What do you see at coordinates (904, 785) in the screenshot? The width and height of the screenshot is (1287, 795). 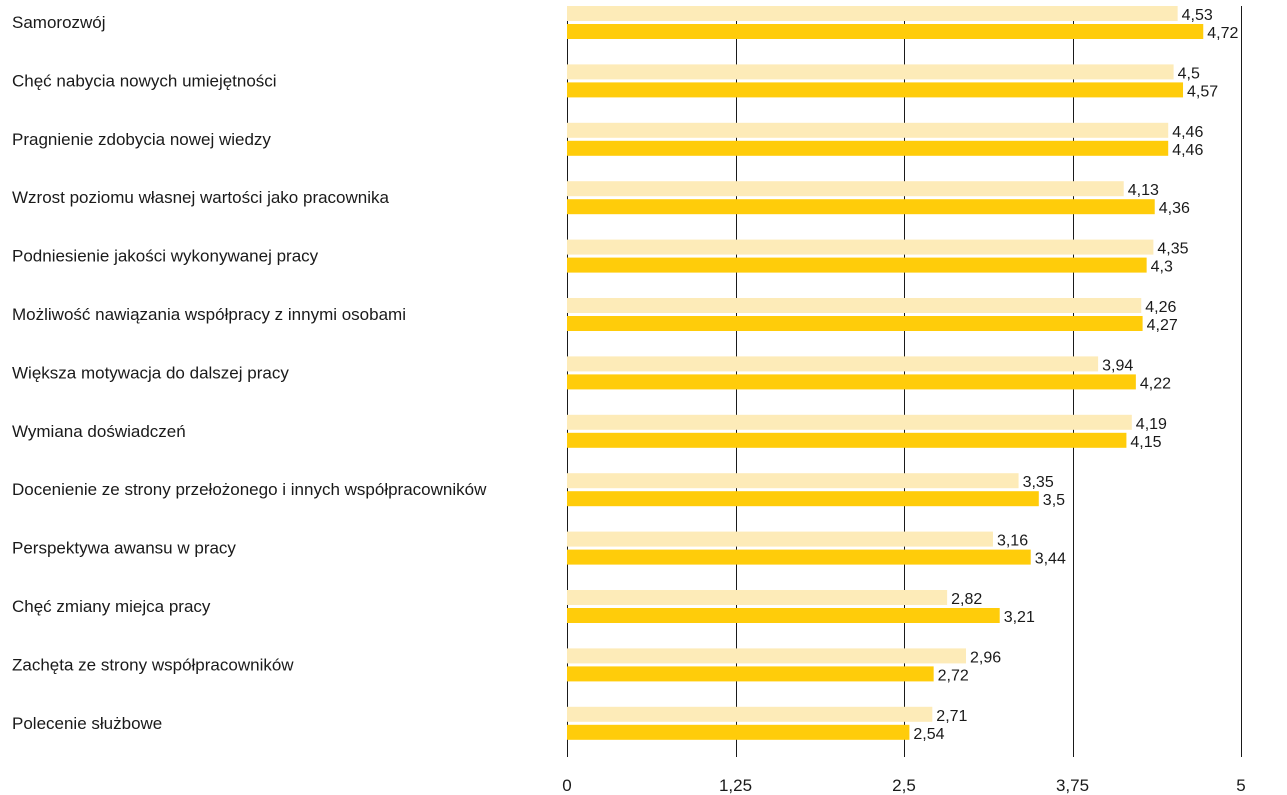 I see `x-tick-label: 2,5` at bounding box center [904, 785].